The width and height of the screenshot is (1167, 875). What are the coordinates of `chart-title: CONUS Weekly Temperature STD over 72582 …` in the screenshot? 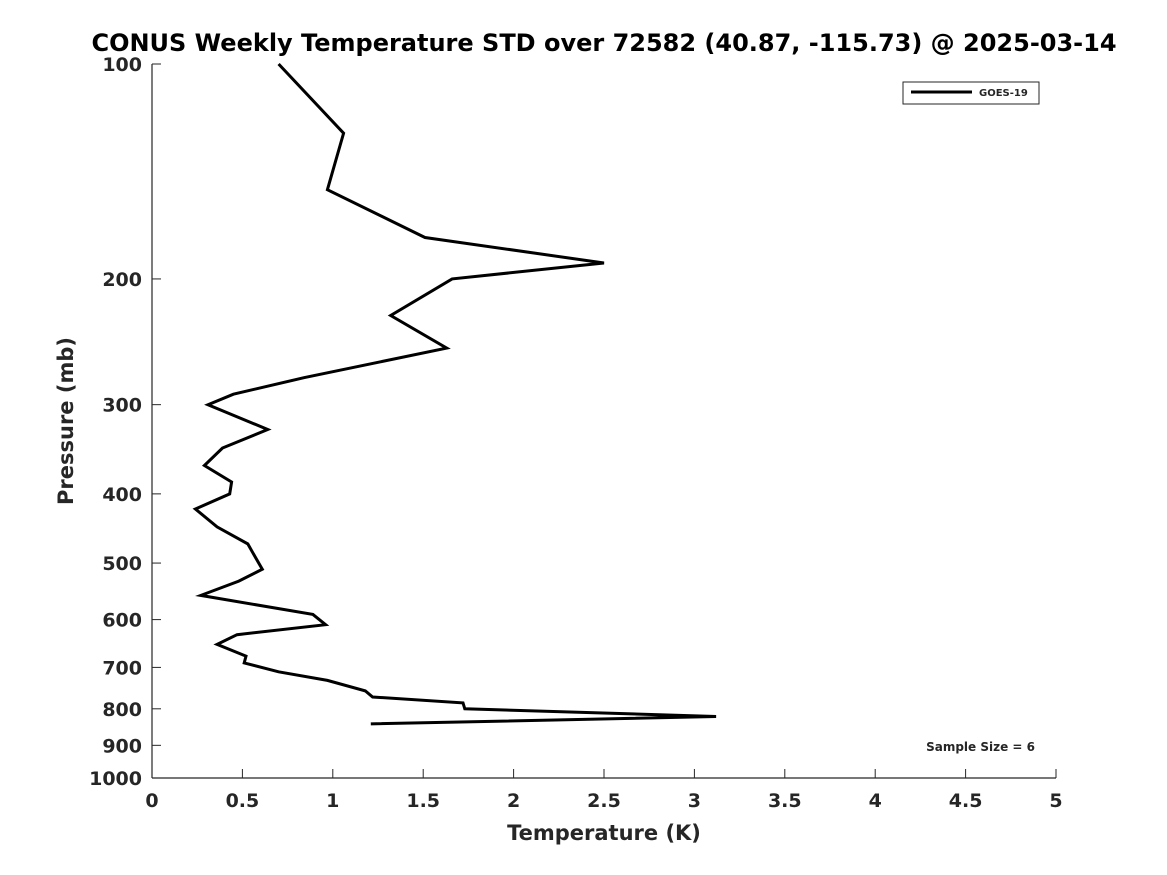 It's located at (603, 43).